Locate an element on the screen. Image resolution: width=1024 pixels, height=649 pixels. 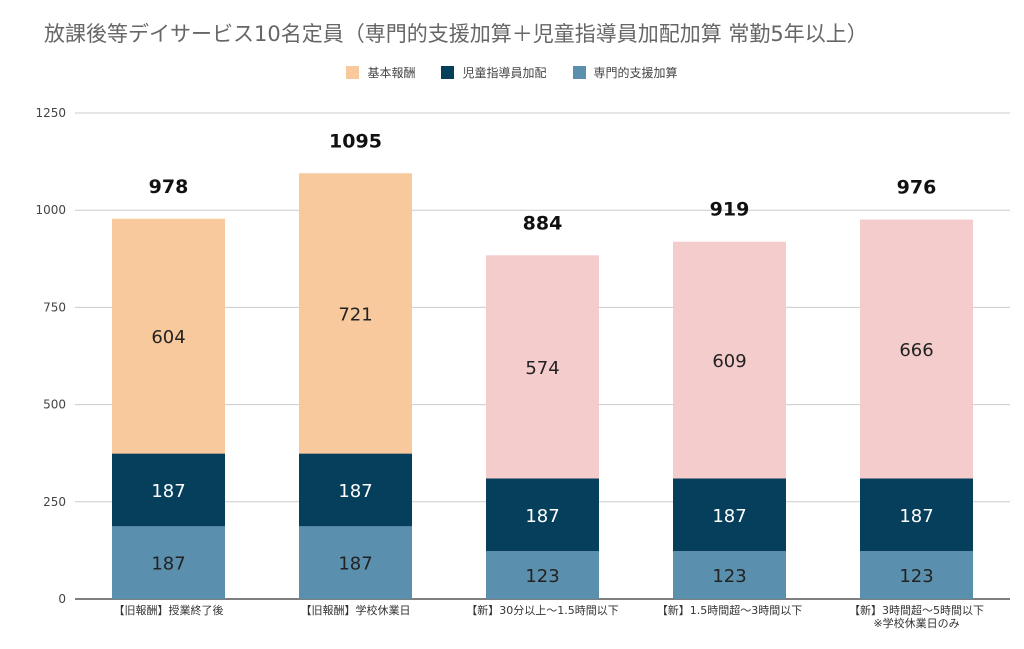
data-label: 721 is located at coordinates (355, 314).